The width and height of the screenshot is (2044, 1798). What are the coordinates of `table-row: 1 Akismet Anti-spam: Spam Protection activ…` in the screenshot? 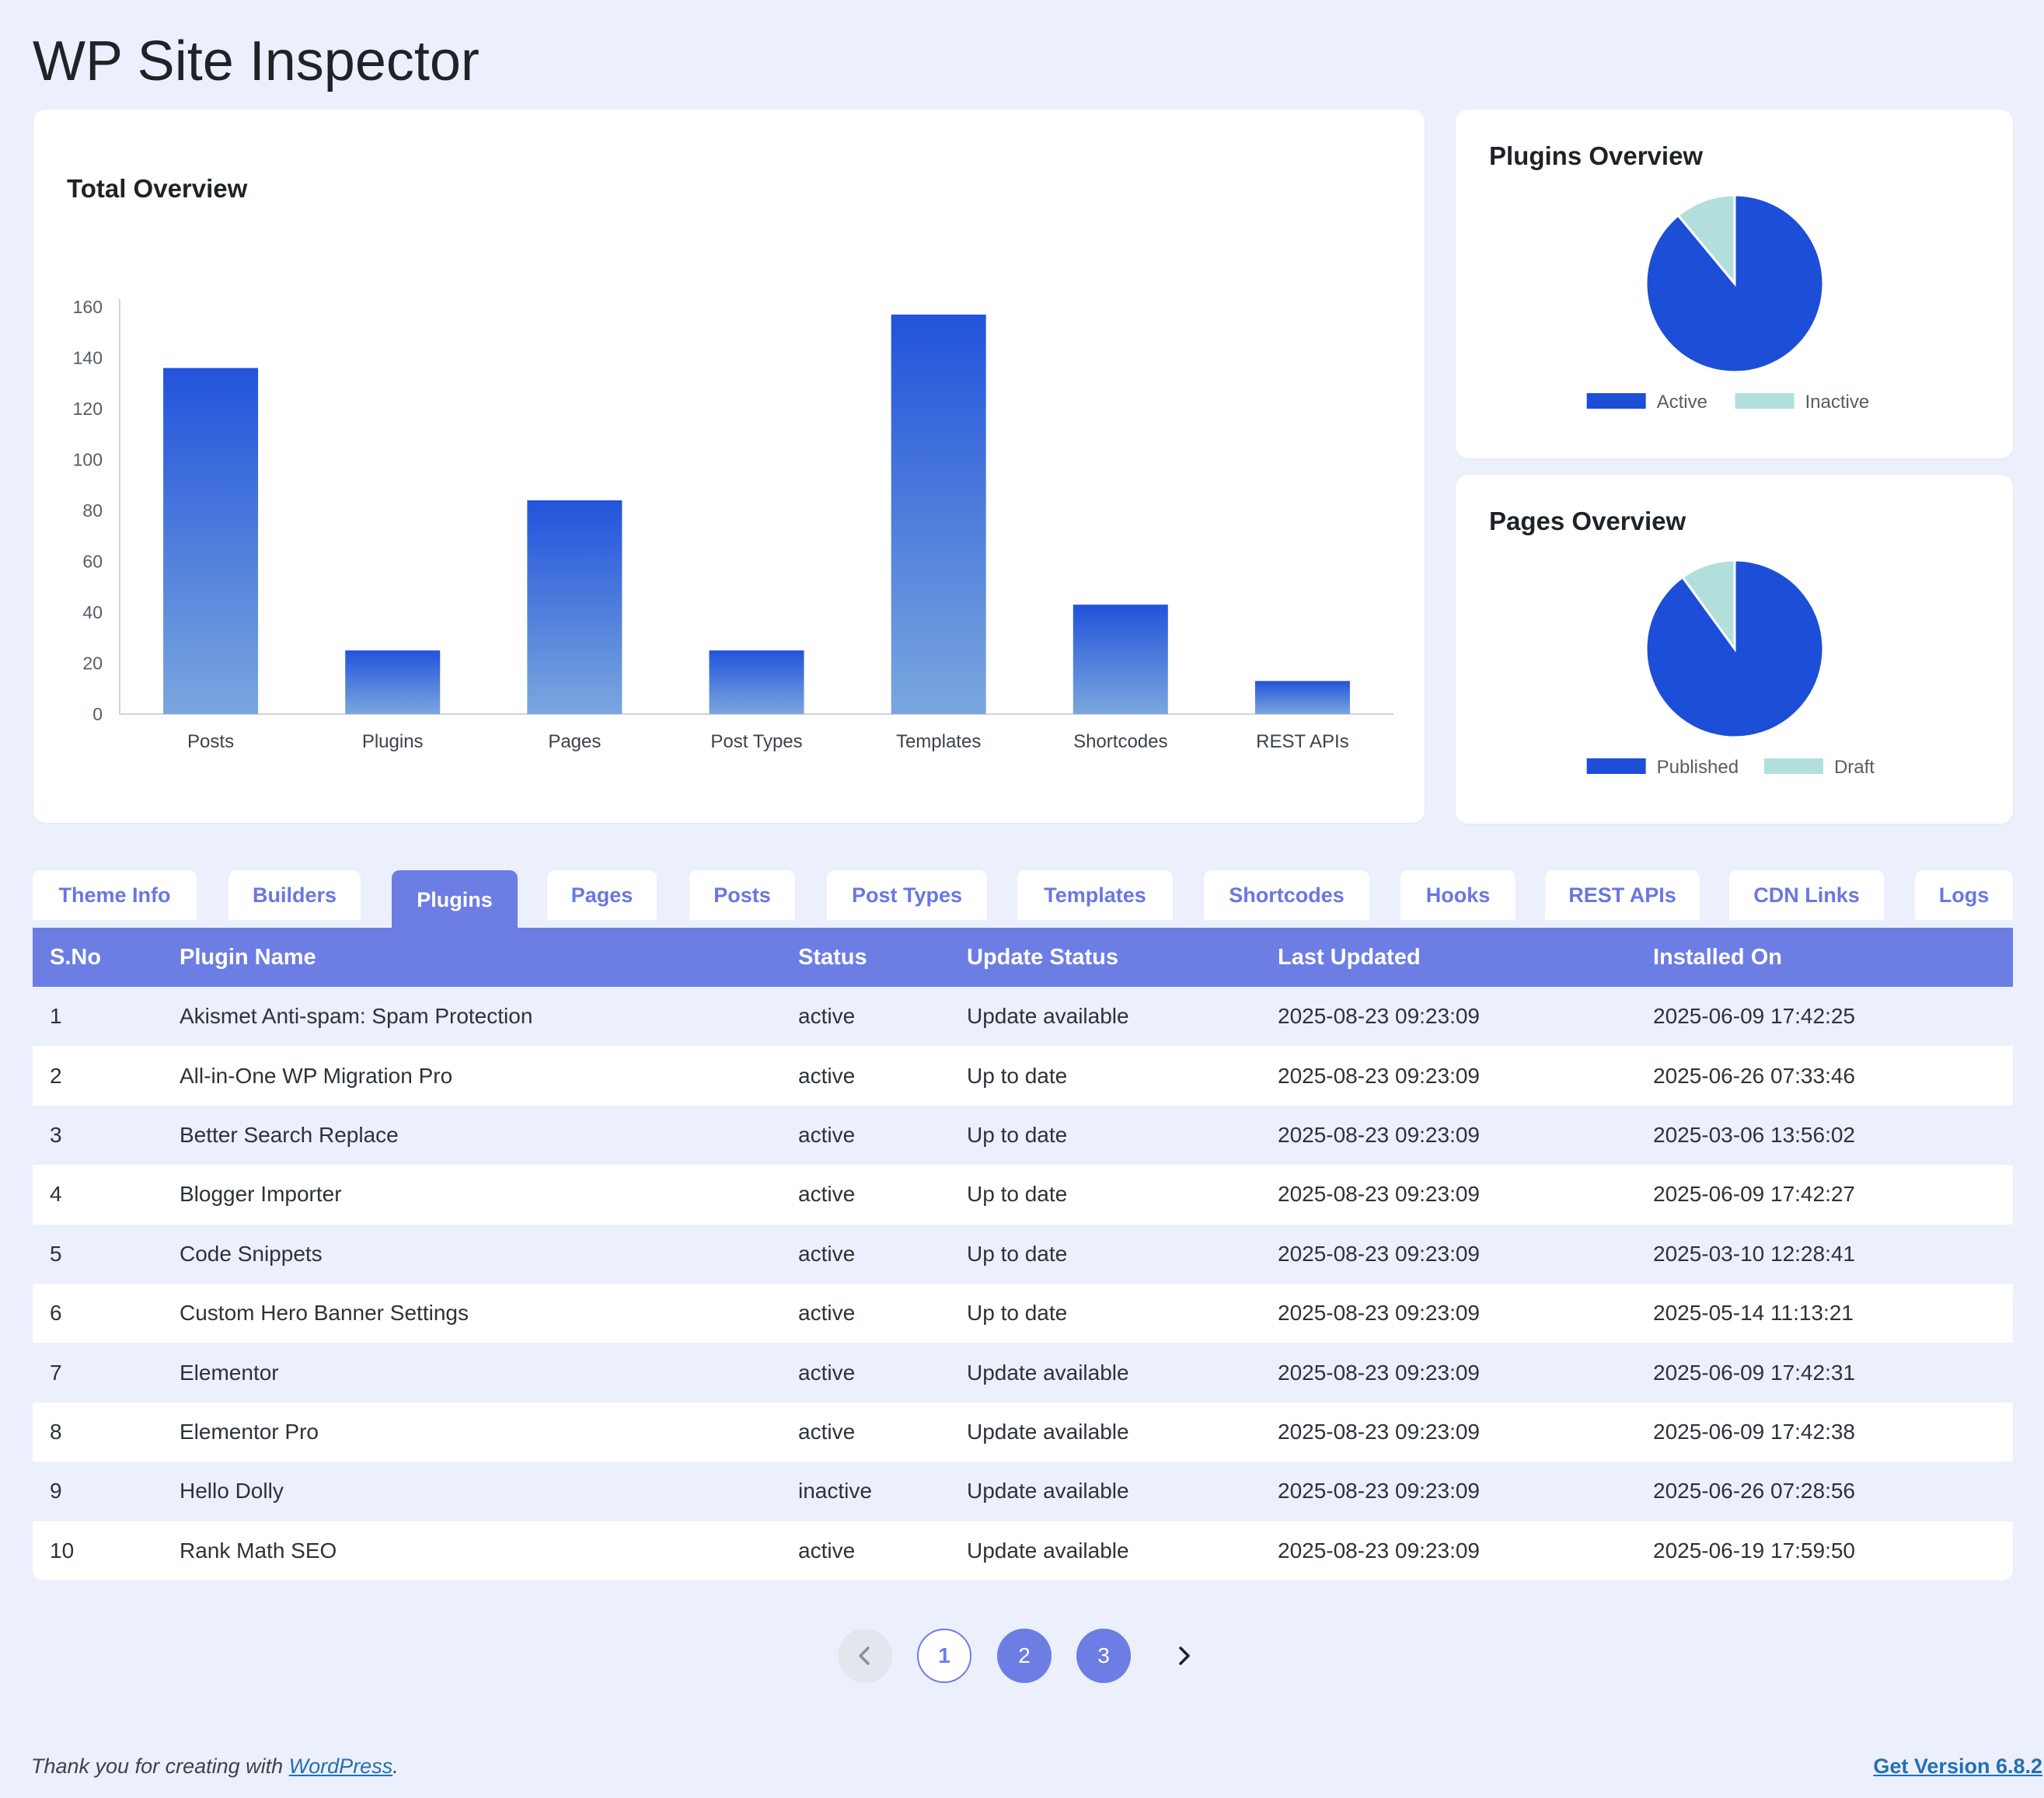 It's located at (1023, 1017).